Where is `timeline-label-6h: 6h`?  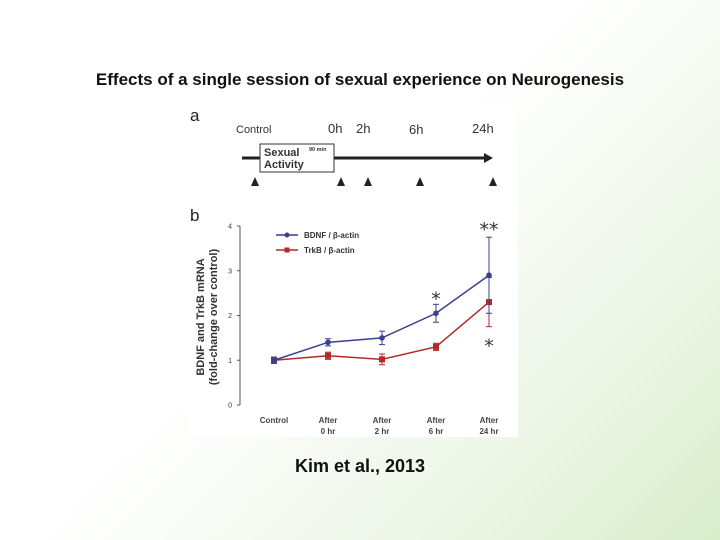
timeline-label-6h: 6h is located at coordinates (416, 129).